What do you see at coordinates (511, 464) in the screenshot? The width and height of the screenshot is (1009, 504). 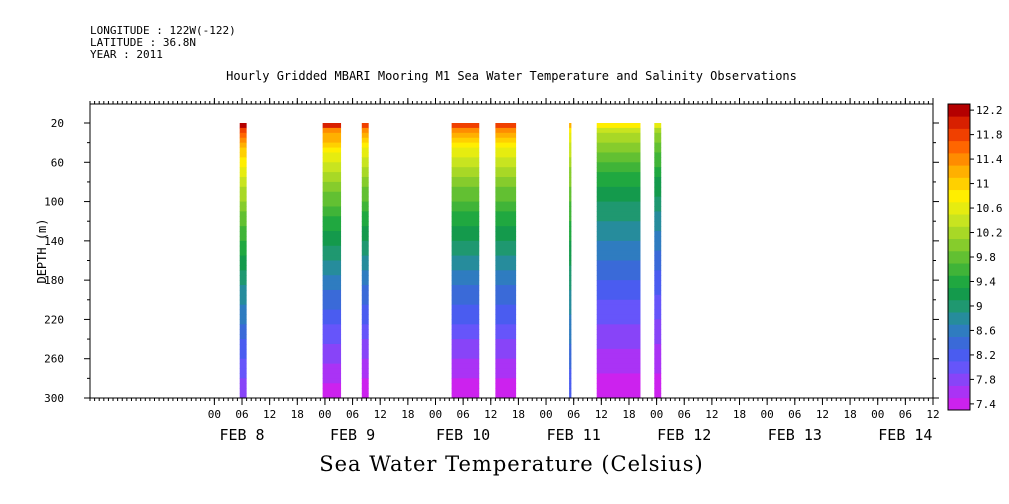 I see `colorbar-title: Sea Water Temperature (Celsius)` at bounding box center [511, 464].